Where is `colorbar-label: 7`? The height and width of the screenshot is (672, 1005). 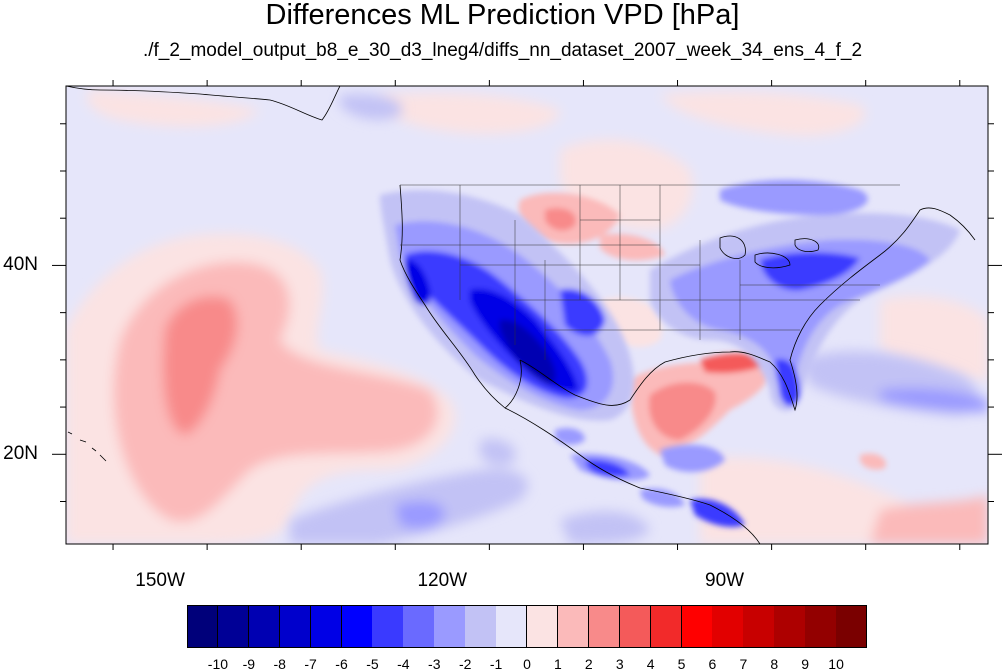 colorbar-label: 7 is located at coordinates (743, 664).